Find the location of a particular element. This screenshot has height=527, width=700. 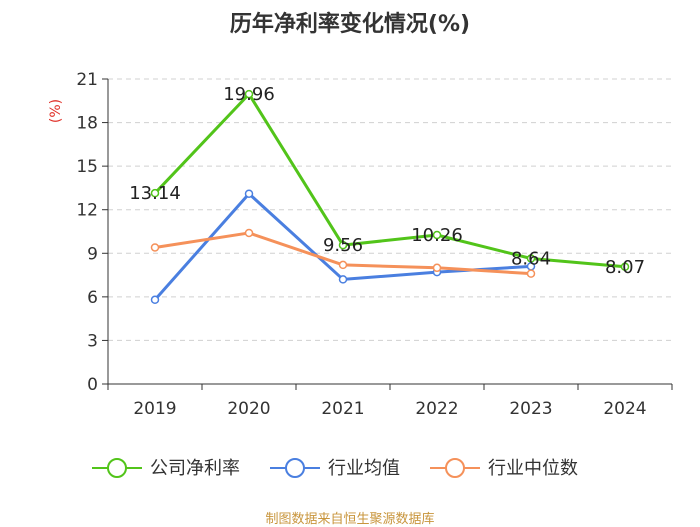

data-label: 8.64 is located at coordinates (531, 259).